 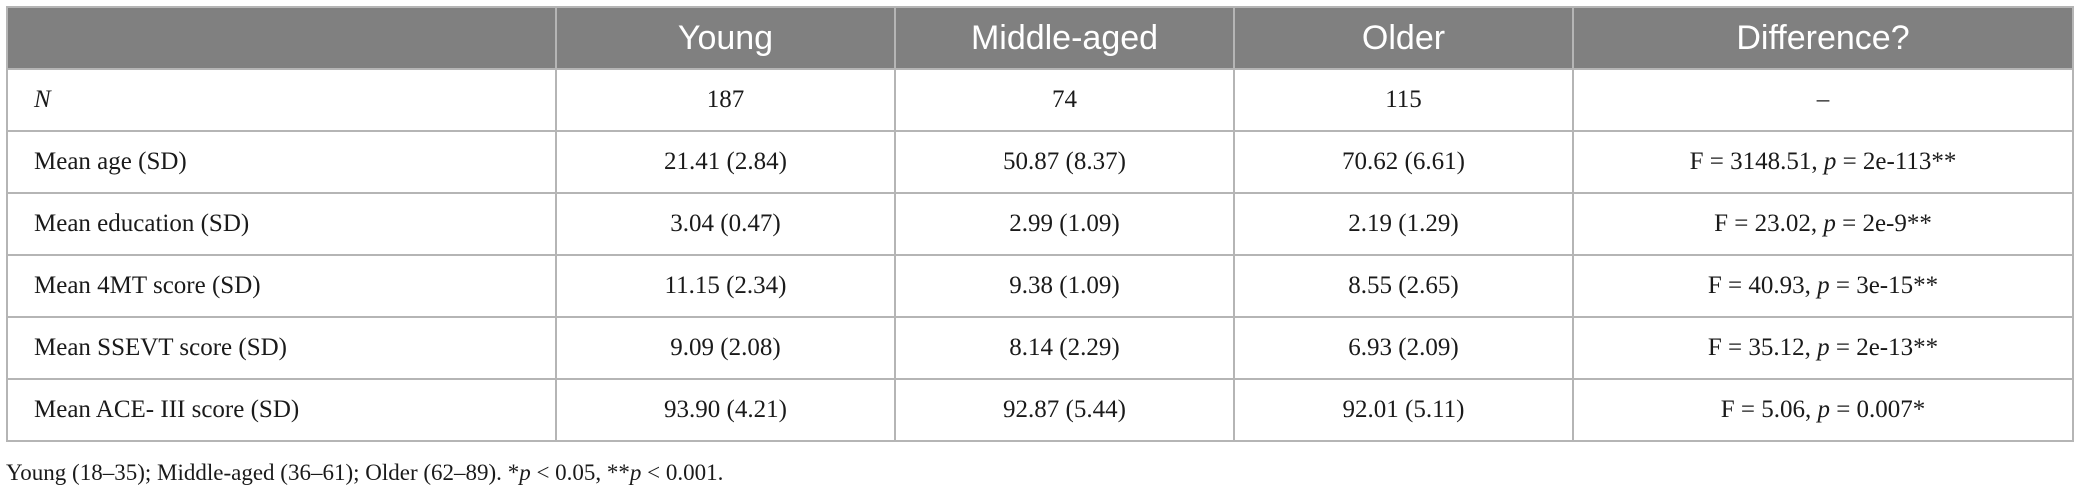 I want to click on diff-prefix: –, so click(x=1823, y=99).